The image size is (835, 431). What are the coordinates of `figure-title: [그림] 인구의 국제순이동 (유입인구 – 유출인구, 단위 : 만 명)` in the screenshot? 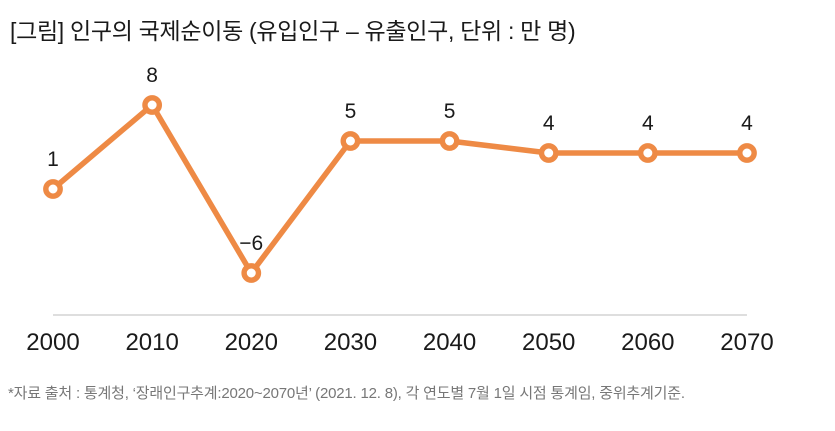 It's located at (293, 31).